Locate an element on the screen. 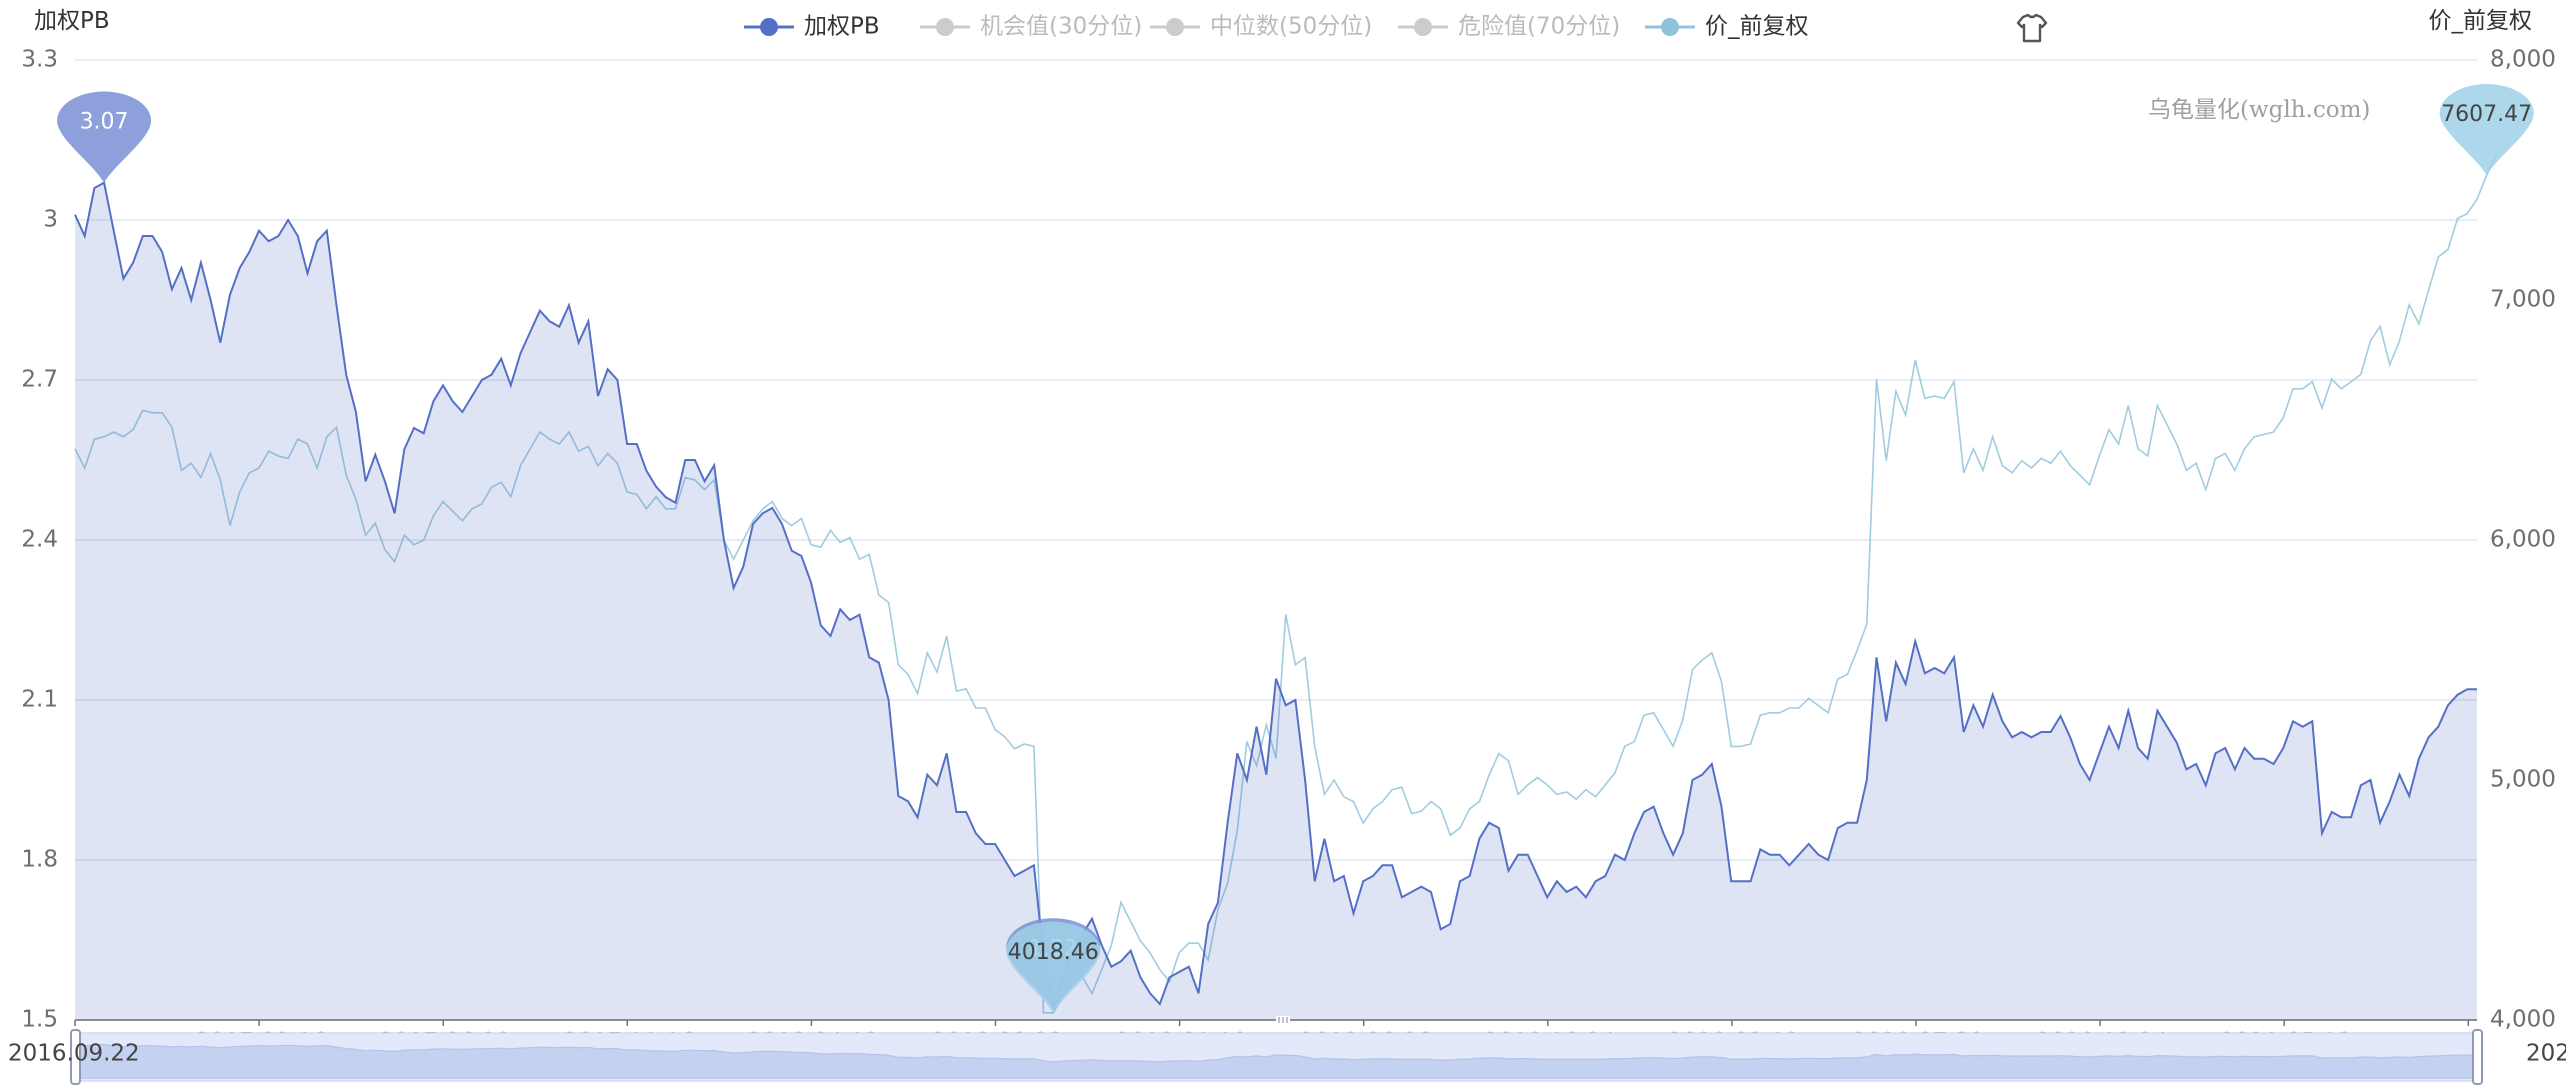 Image resolution: width=2566 pixels, height=1090 pixels. legend-item: 价_前复权 is located at coordinates (1727, 27).